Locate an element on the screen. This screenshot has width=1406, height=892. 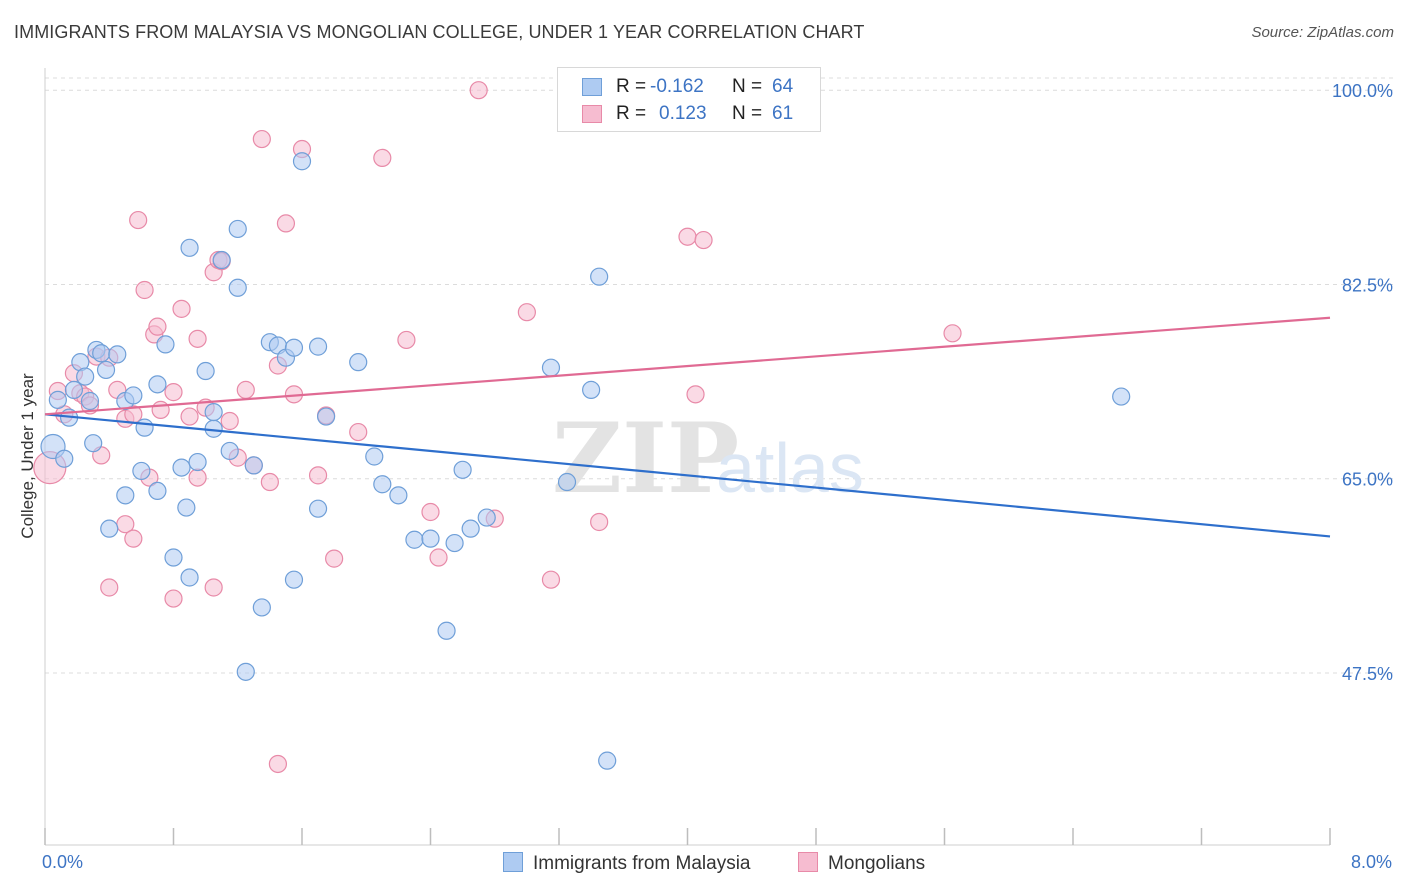
y-tick-label: 82.5% is located at coordinates (1367, 285).